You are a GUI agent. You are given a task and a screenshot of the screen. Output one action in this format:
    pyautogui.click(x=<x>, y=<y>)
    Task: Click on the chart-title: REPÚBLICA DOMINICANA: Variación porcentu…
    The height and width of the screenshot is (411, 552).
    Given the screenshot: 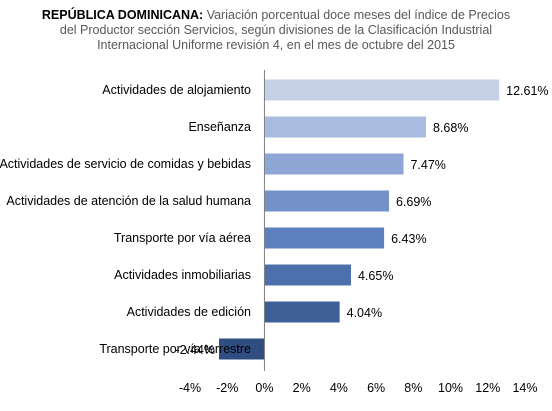 What is the action you would take?
    pyautogui.click(x=276, y=30)
    